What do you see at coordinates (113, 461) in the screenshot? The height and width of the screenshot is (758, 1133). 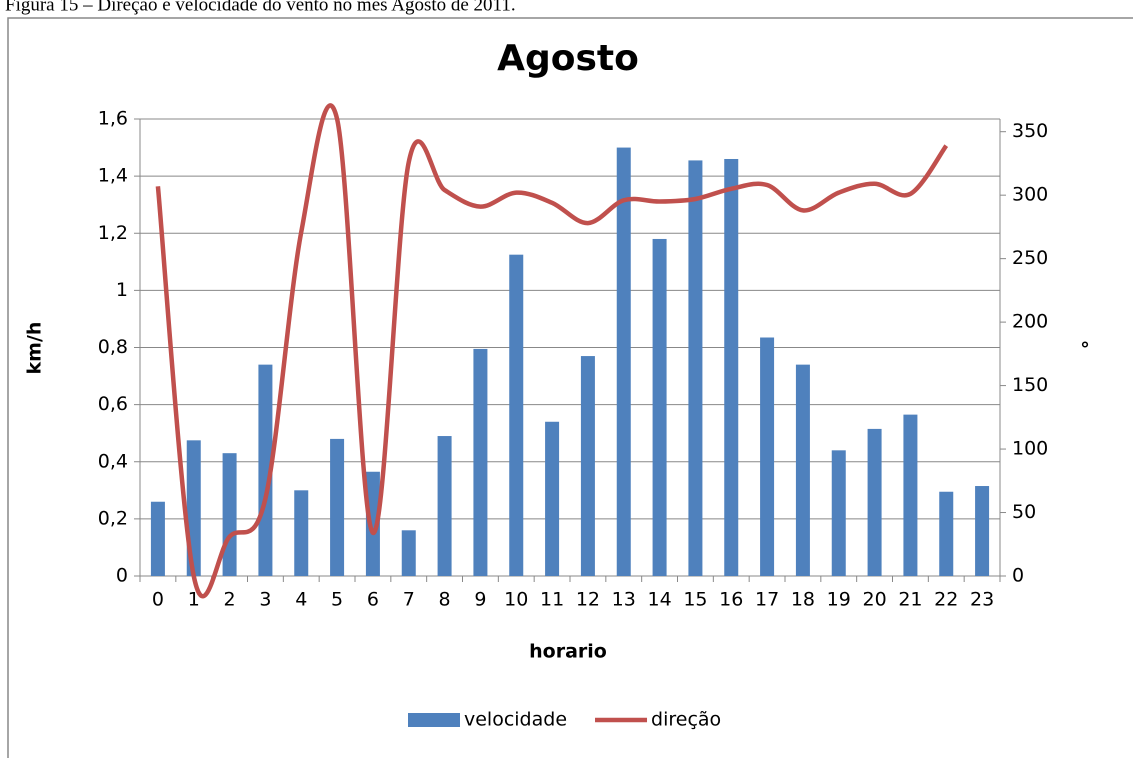 I see `y-tick-label: 0,4` at bounding box center [113, 461].